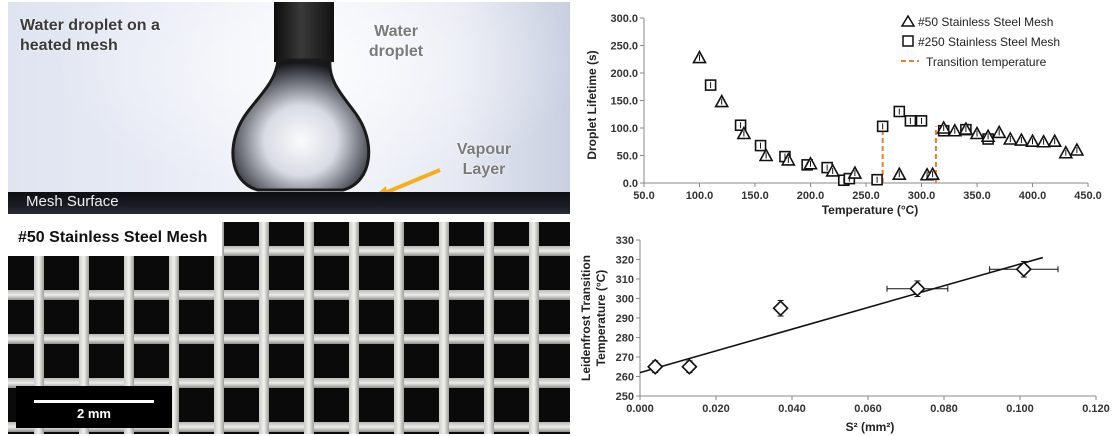  What do you see at coordinates (90, 25) in the screenshot?
I see `droplet-photo-title-line1: Water droplet on a` at bounding box center [90, 25].